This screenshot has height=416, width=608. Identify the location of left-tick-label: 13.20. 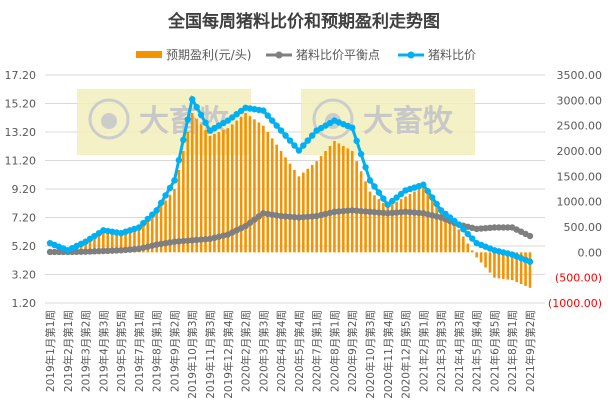
(21, 132).